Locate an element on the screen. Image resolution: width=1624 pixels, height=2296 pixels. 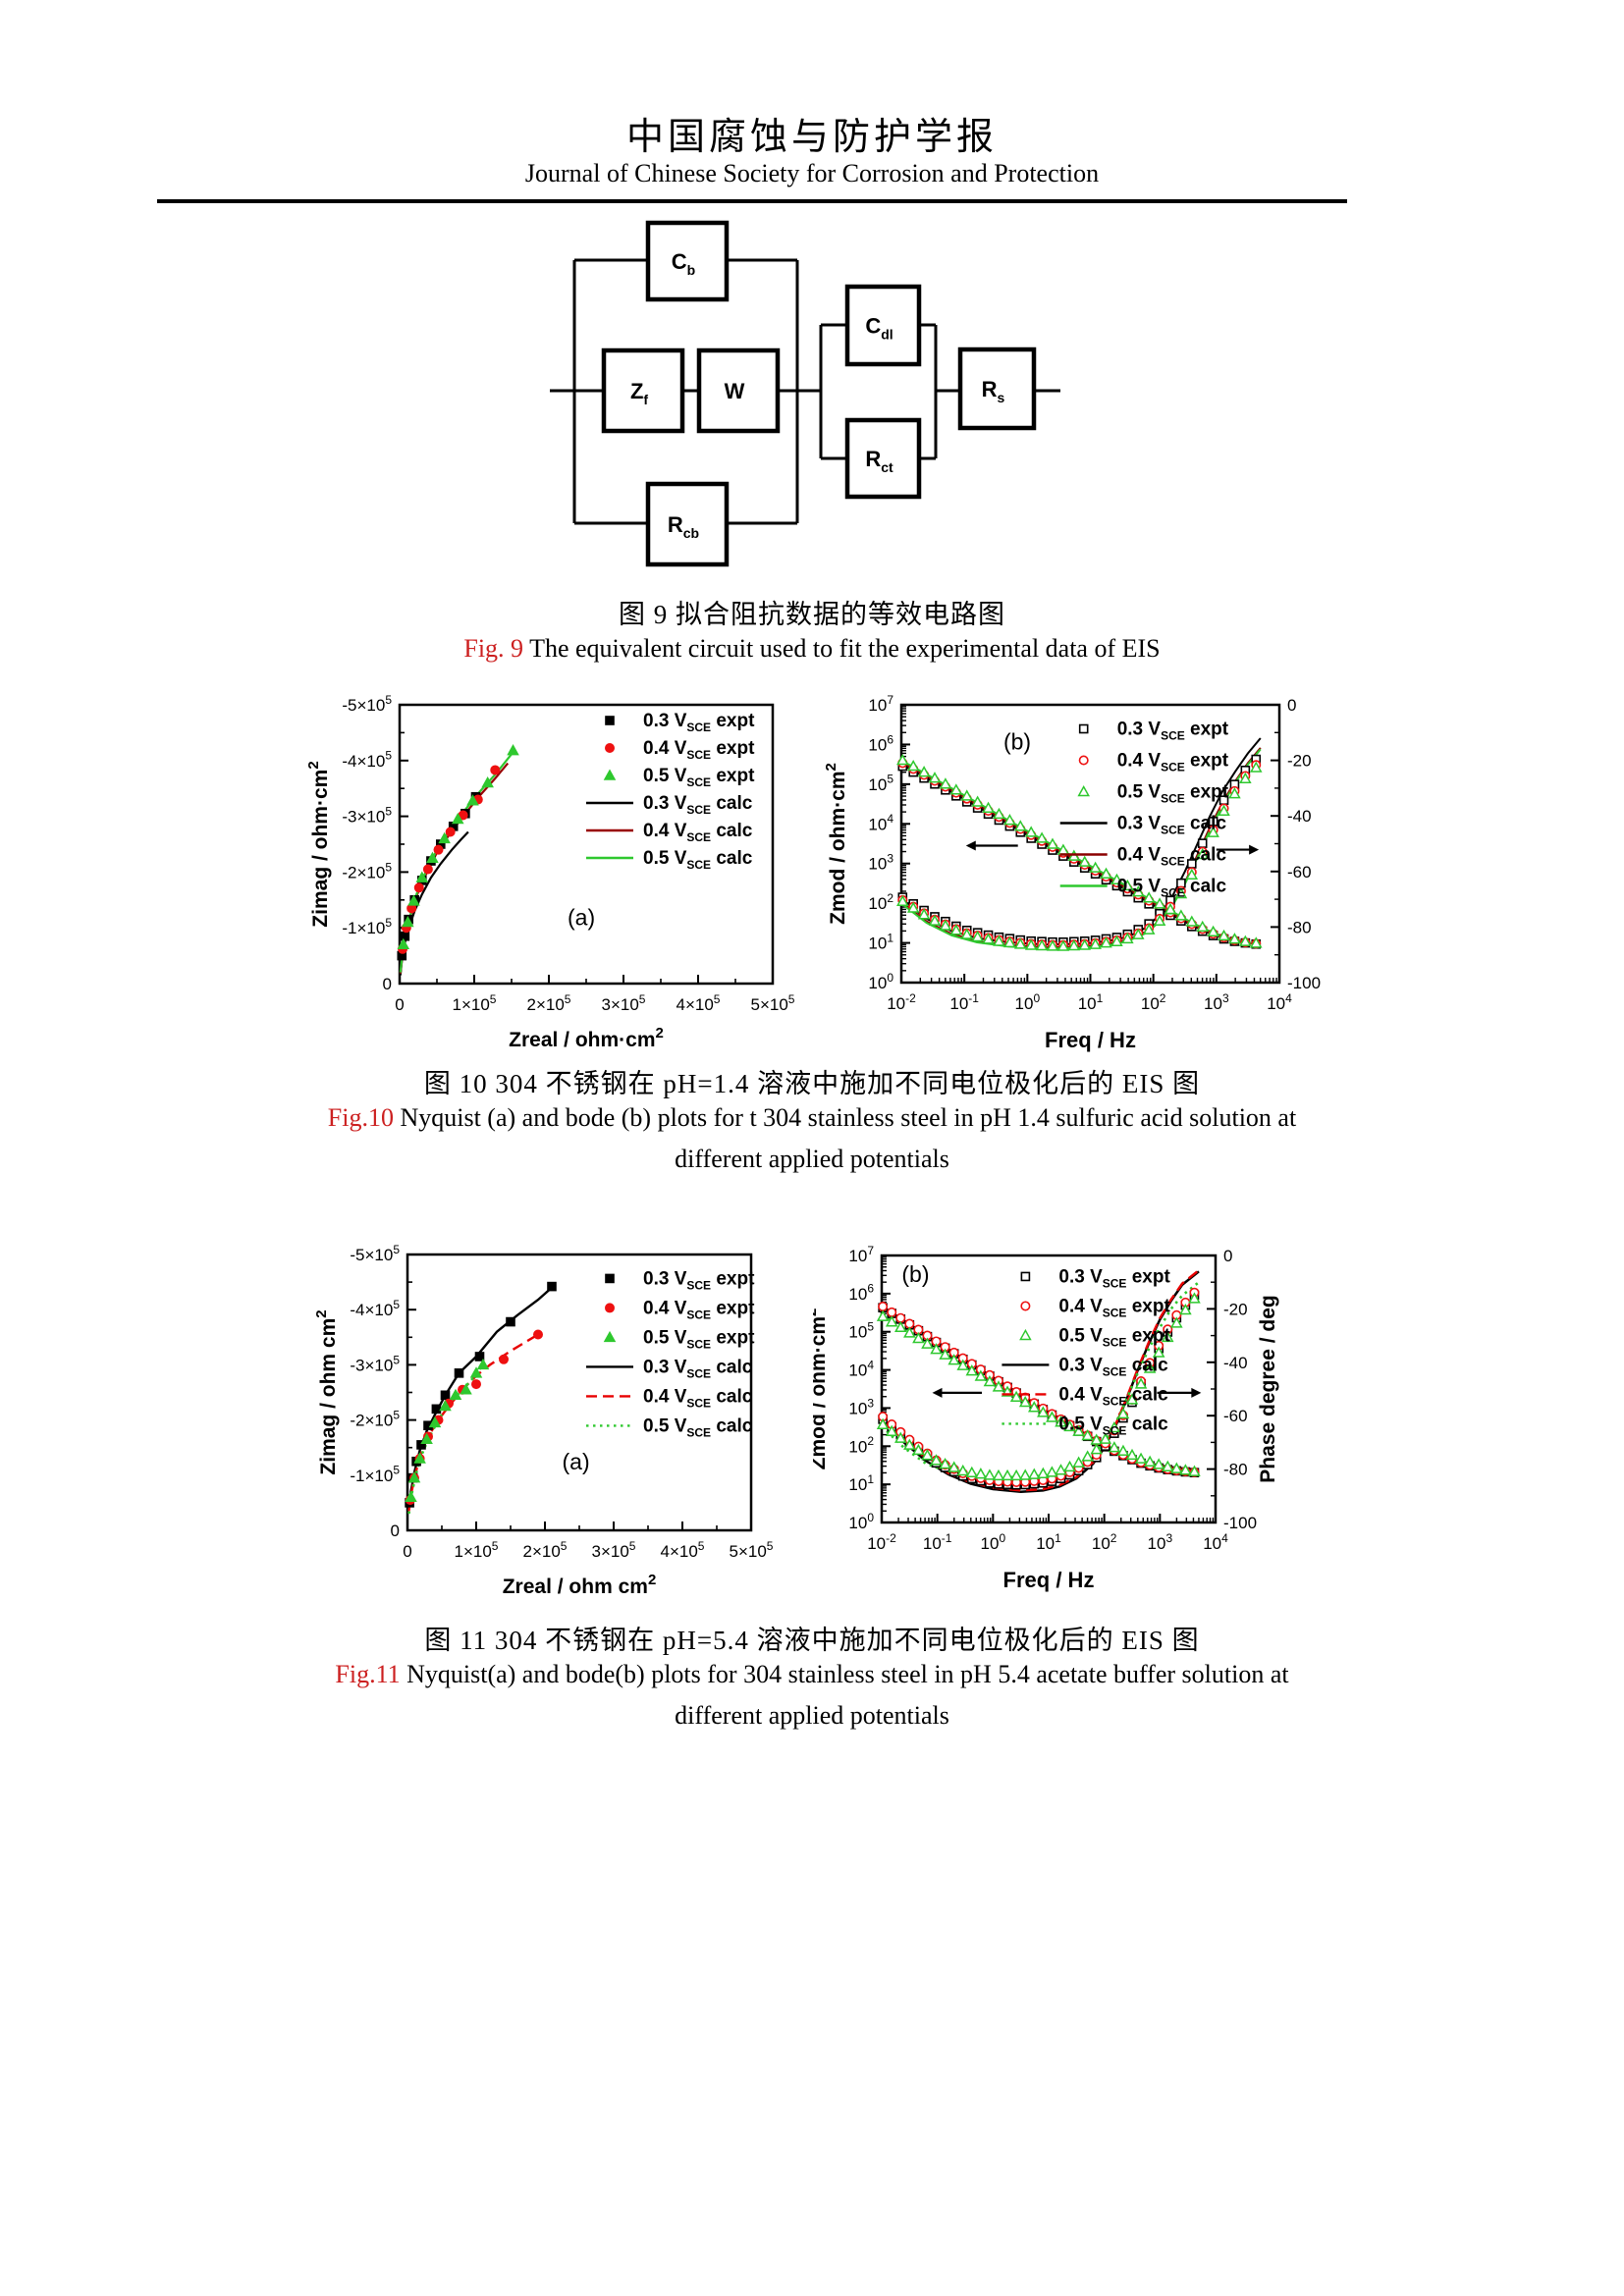
fig11-caption-en-line2: different applied potentials is located at coordinates (812, 1715).